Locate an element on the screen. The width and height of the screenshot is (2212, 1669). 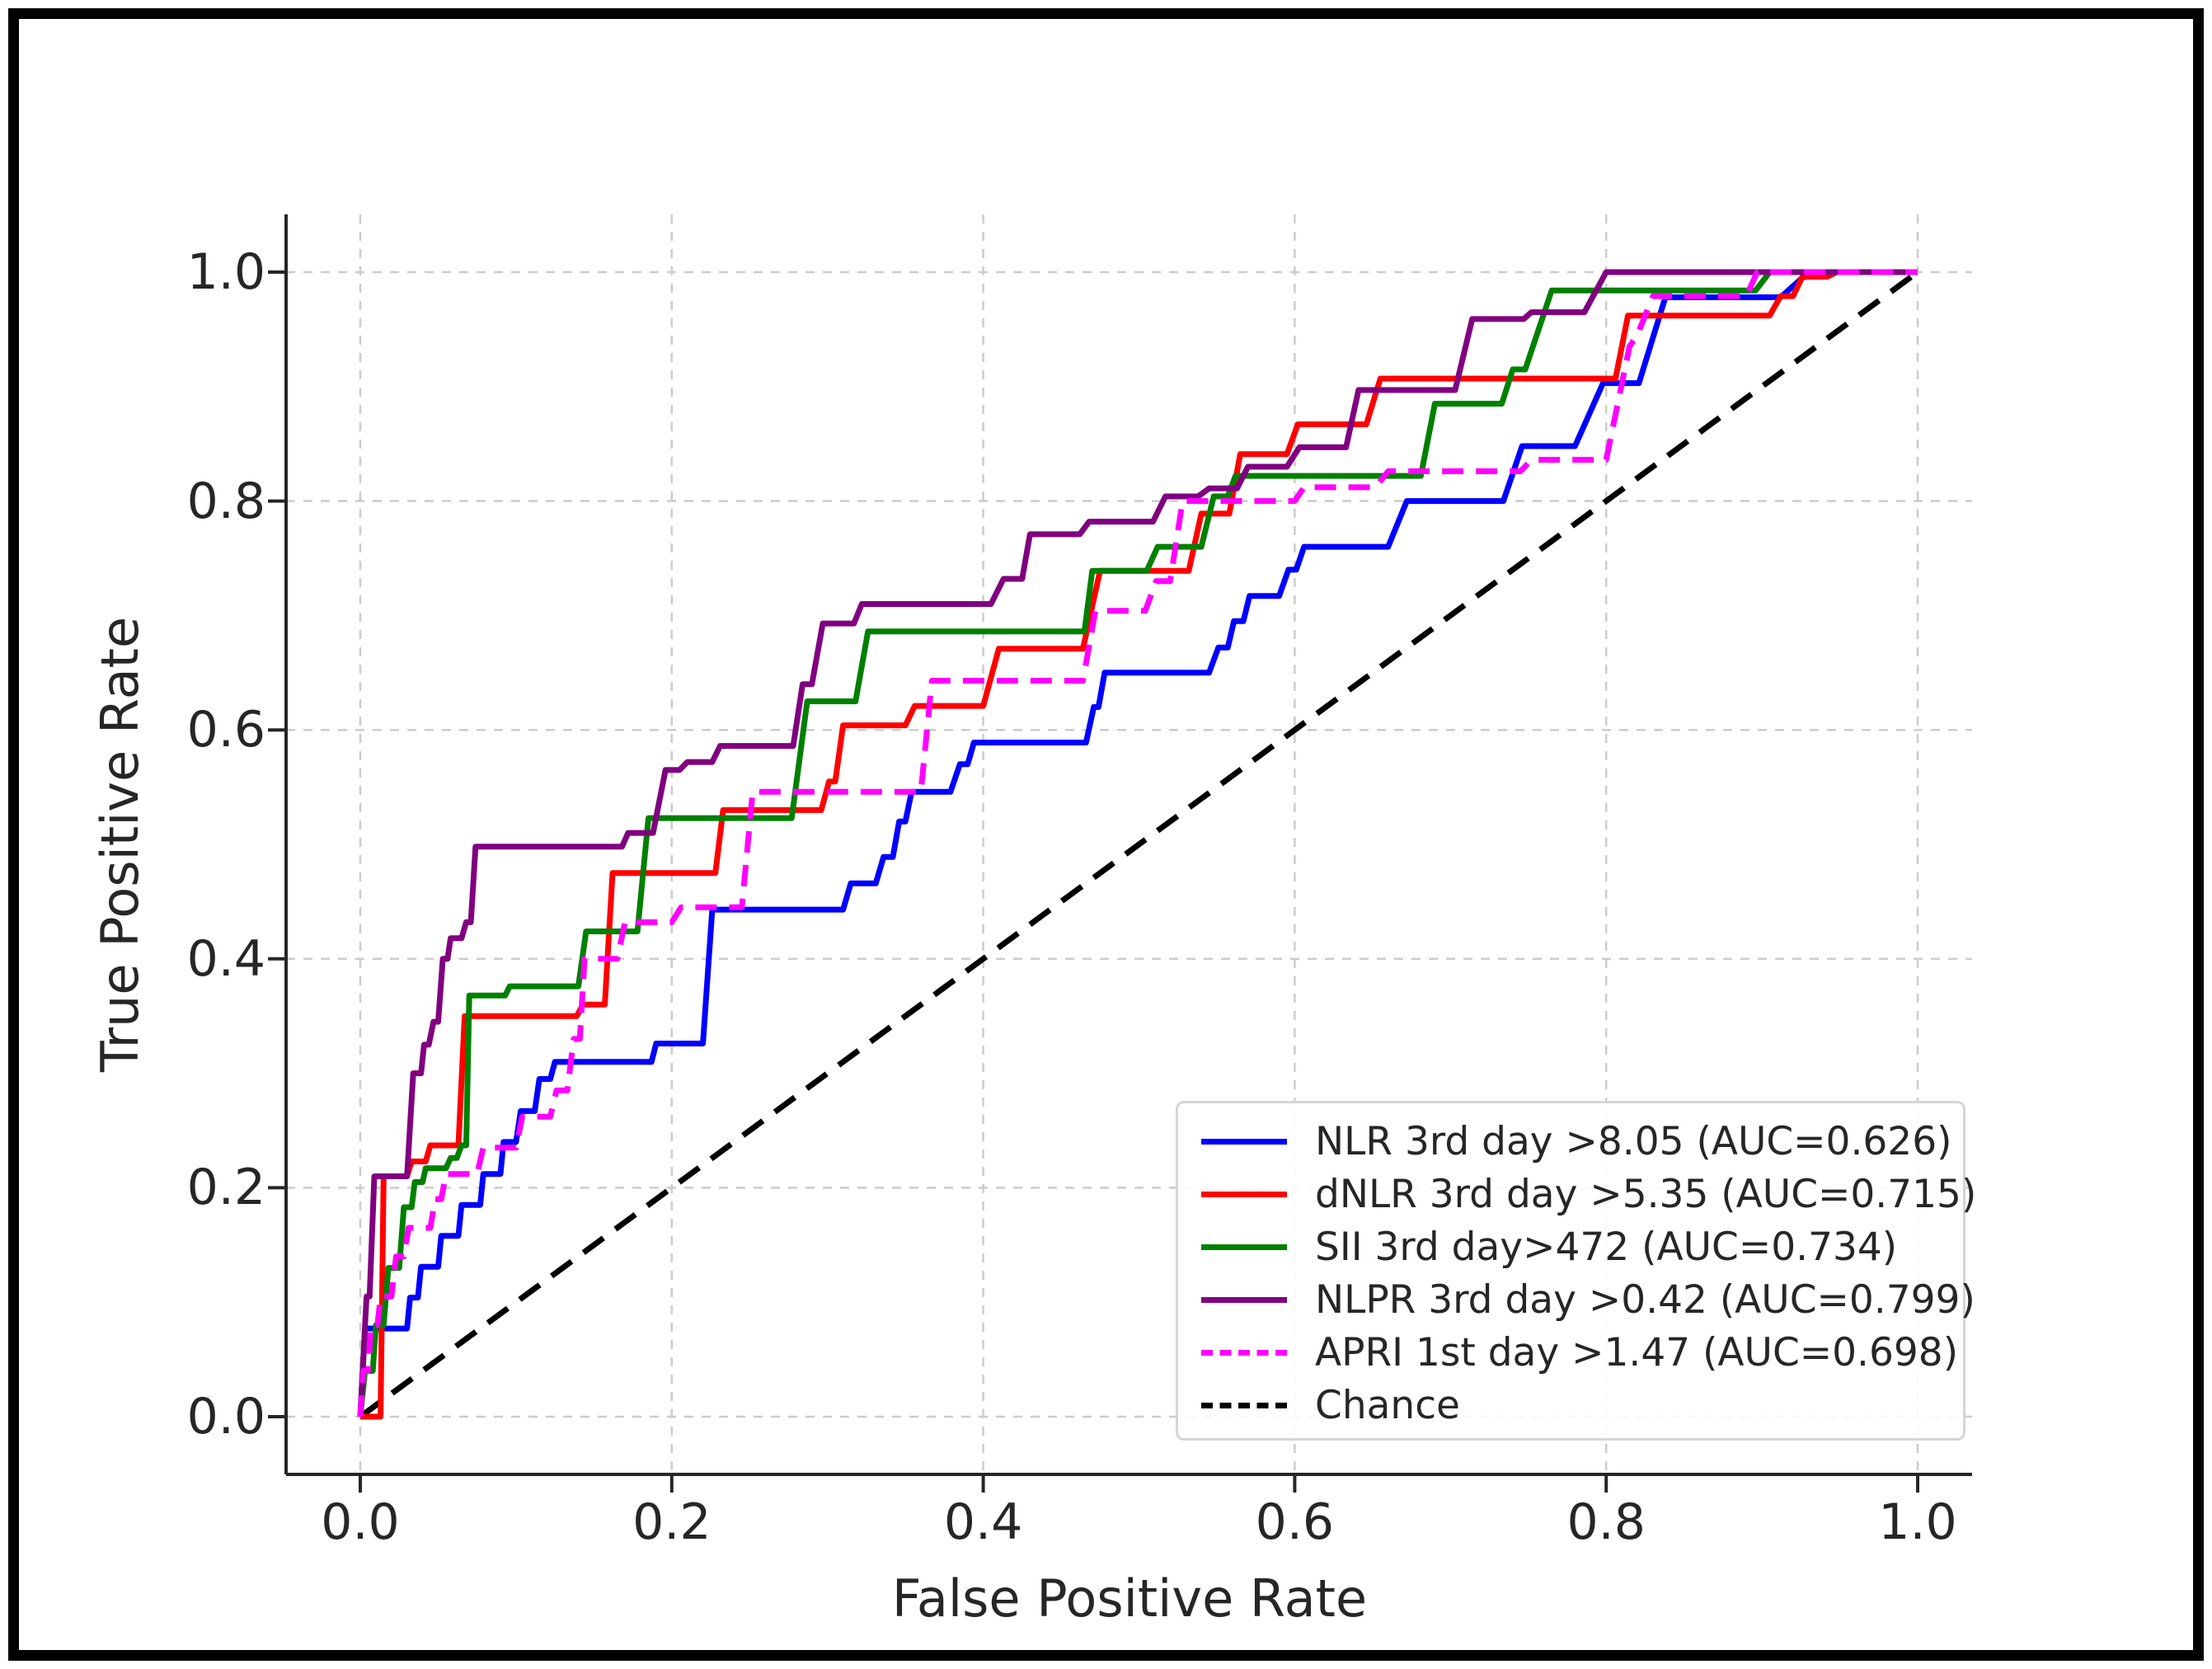
legend-row-chance: Chance is located at coordinates (1582, 1405).